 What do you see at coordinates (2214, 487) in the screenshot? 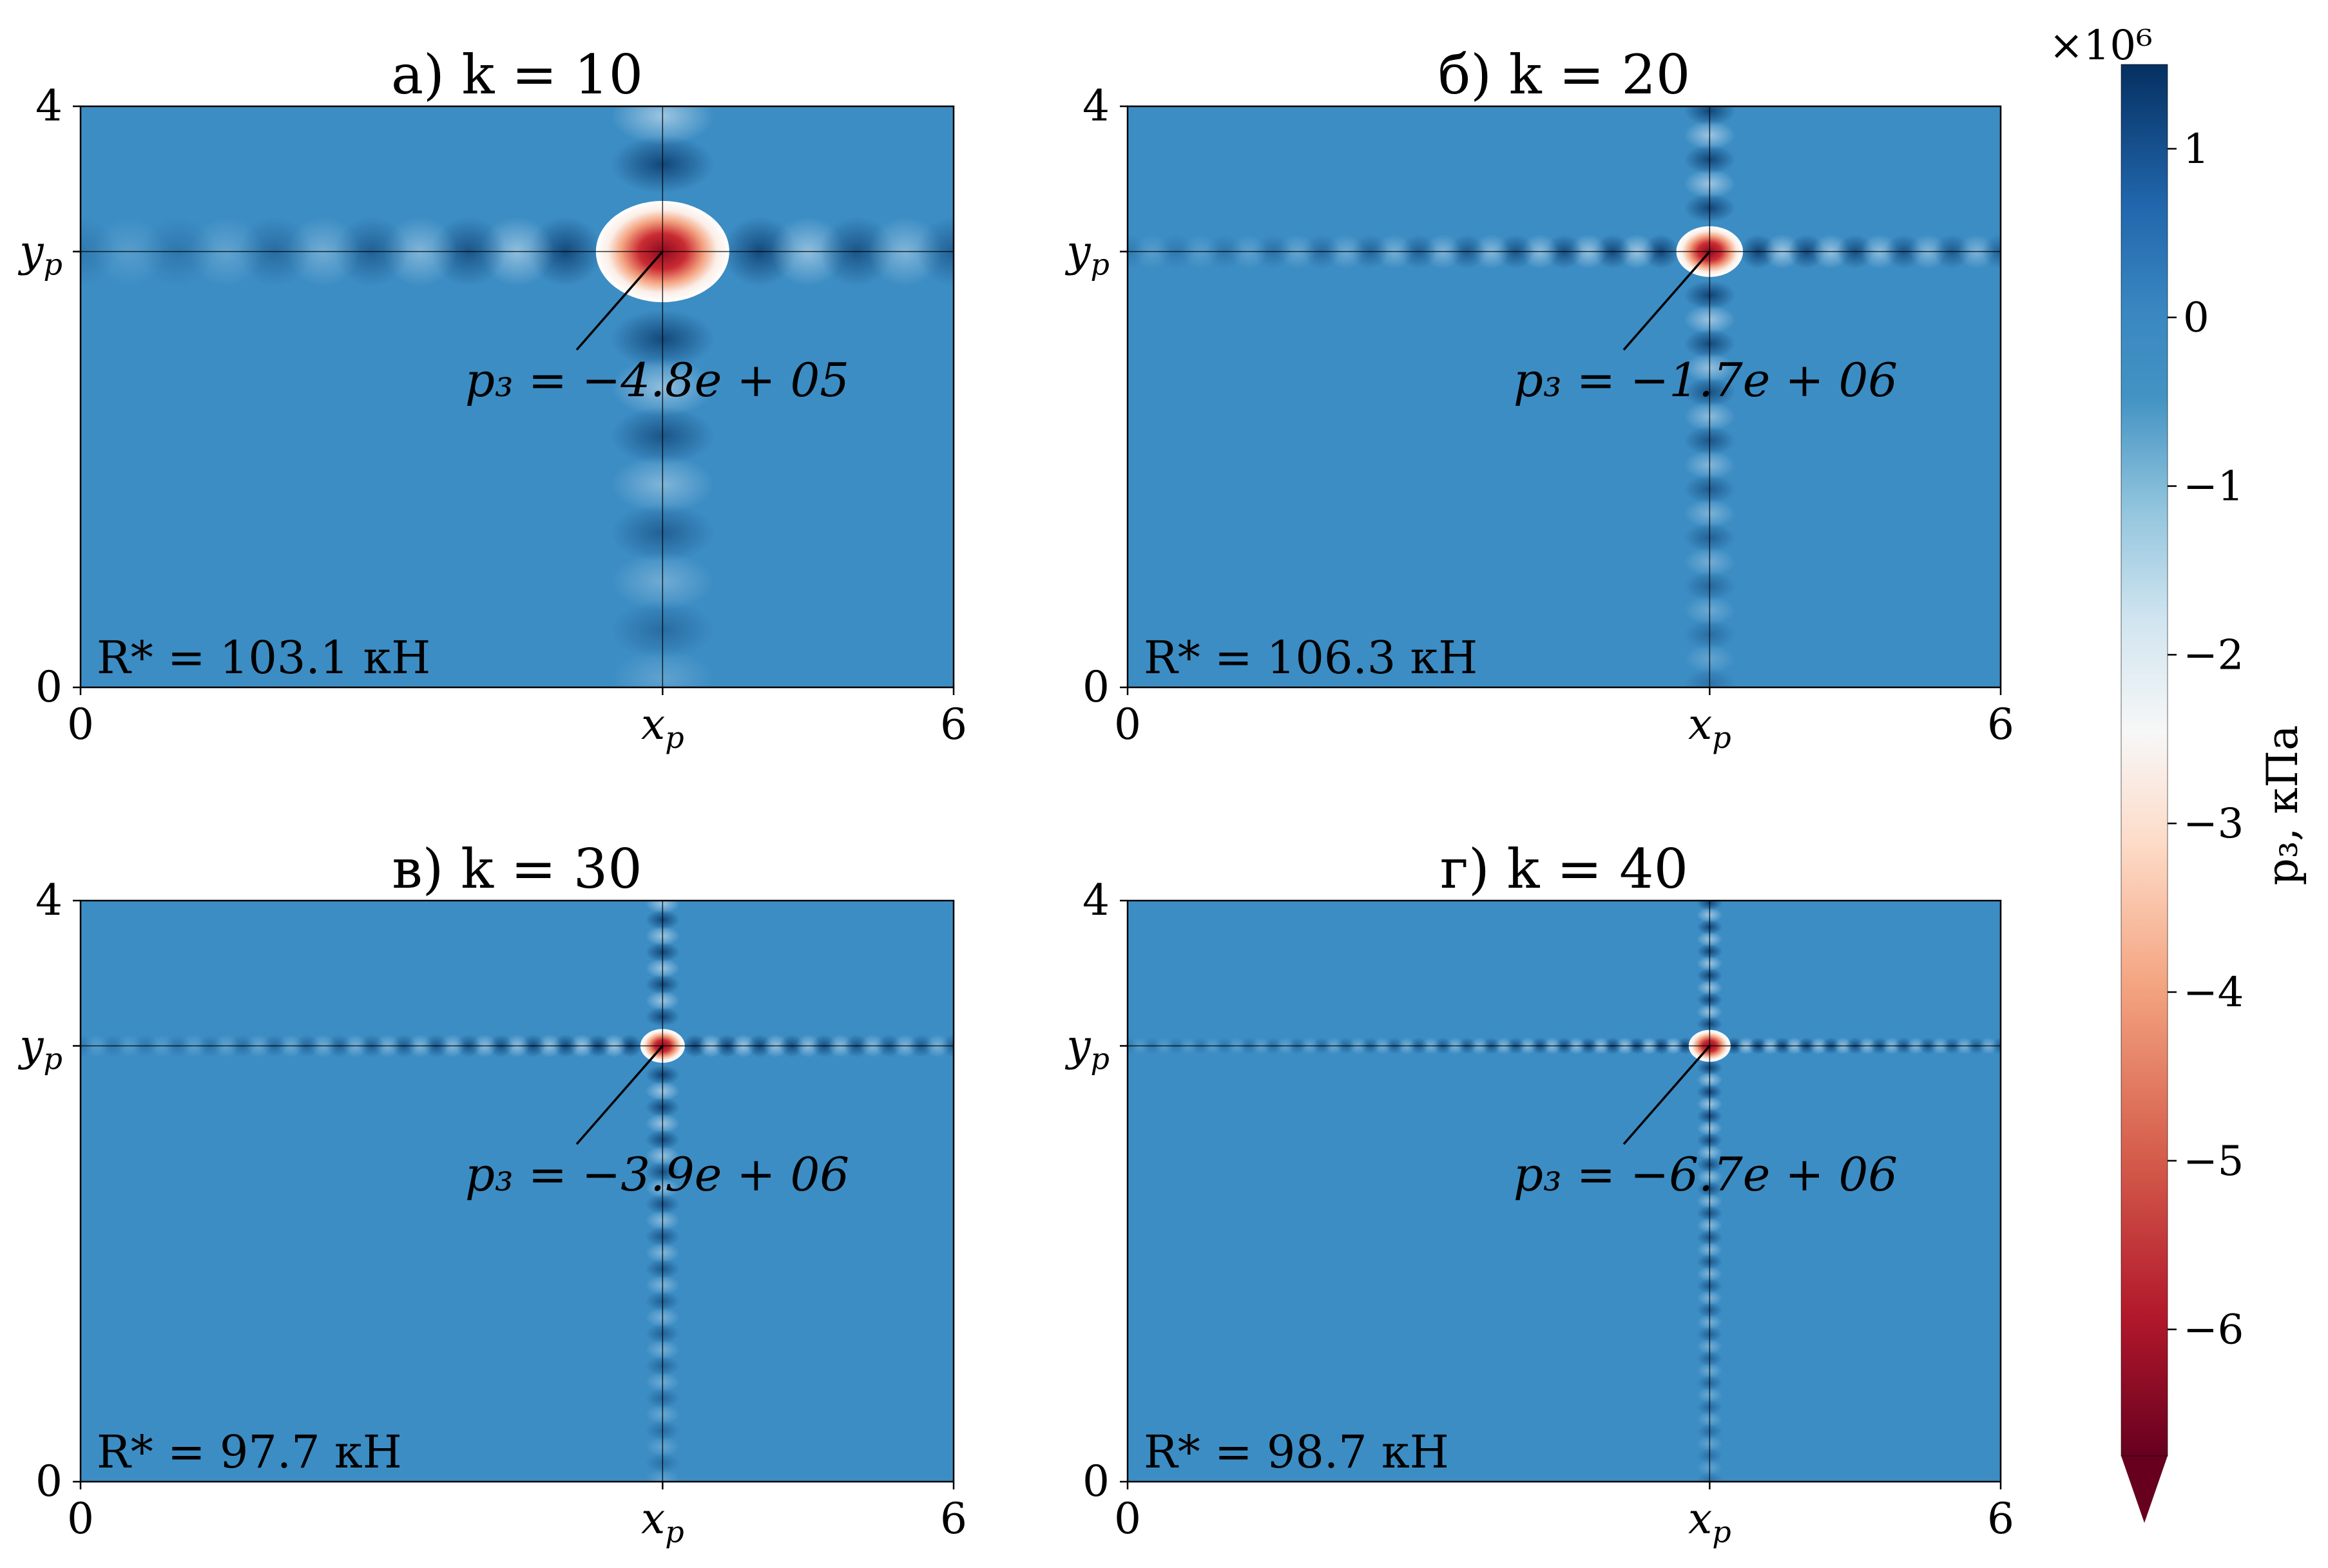
I see `colorbar-tick-label: −1` at bounding box center [2214, 487].